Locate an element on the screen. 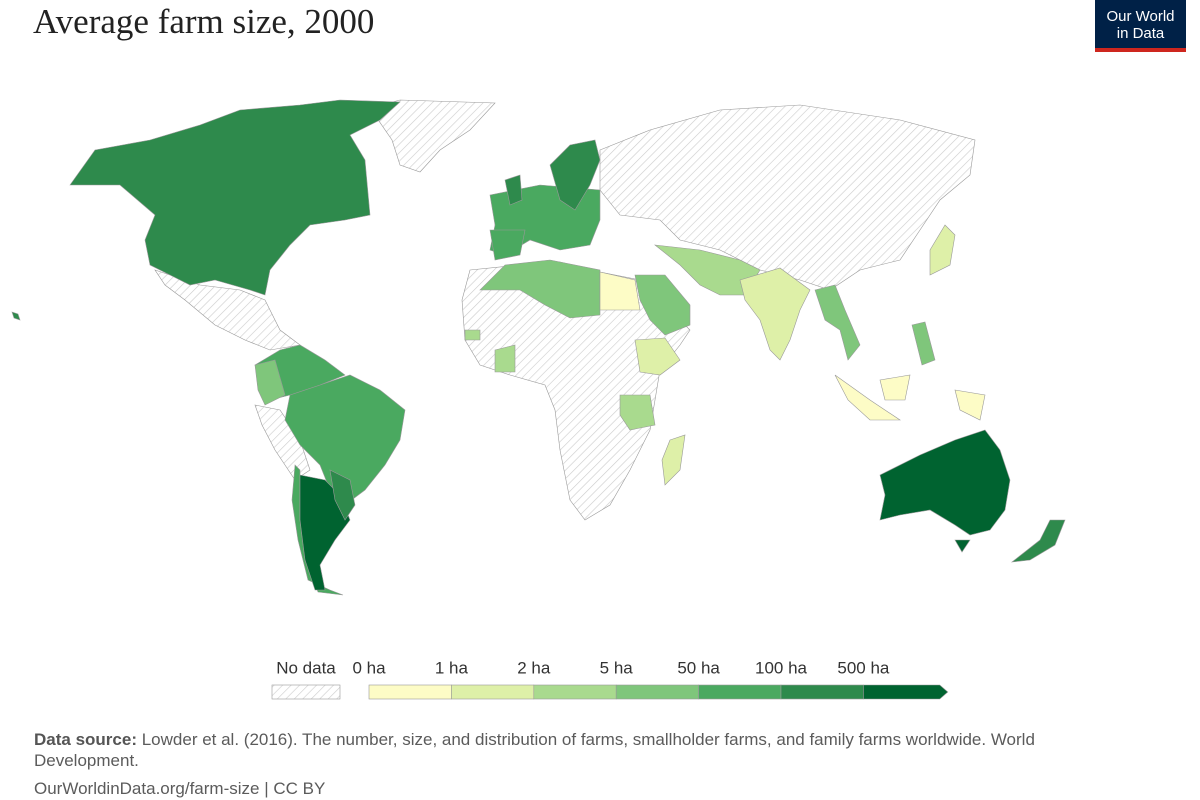 Image resolution: width=1200 pixels, height=800 pixels. source-label: Data source: is located at coordinates (85, 739).